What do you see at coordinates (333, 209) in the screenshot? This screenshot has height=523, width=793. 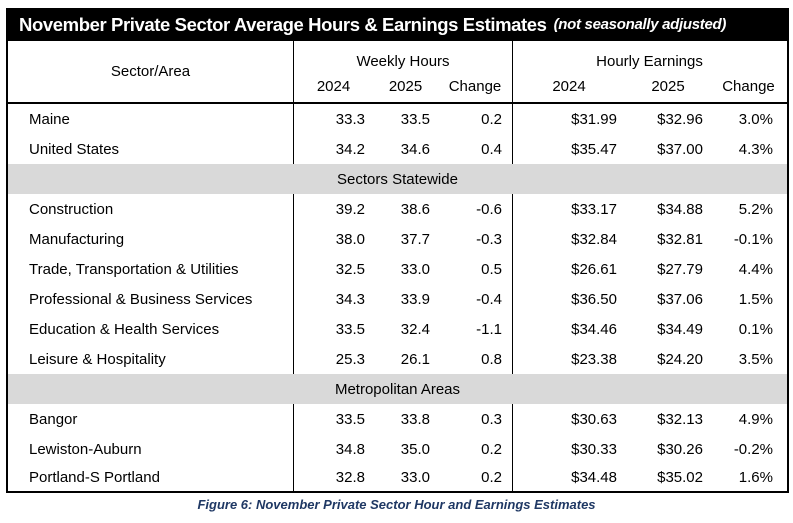 I see `weekly-2024-value: 39.2` at bounding box center [333, 209].